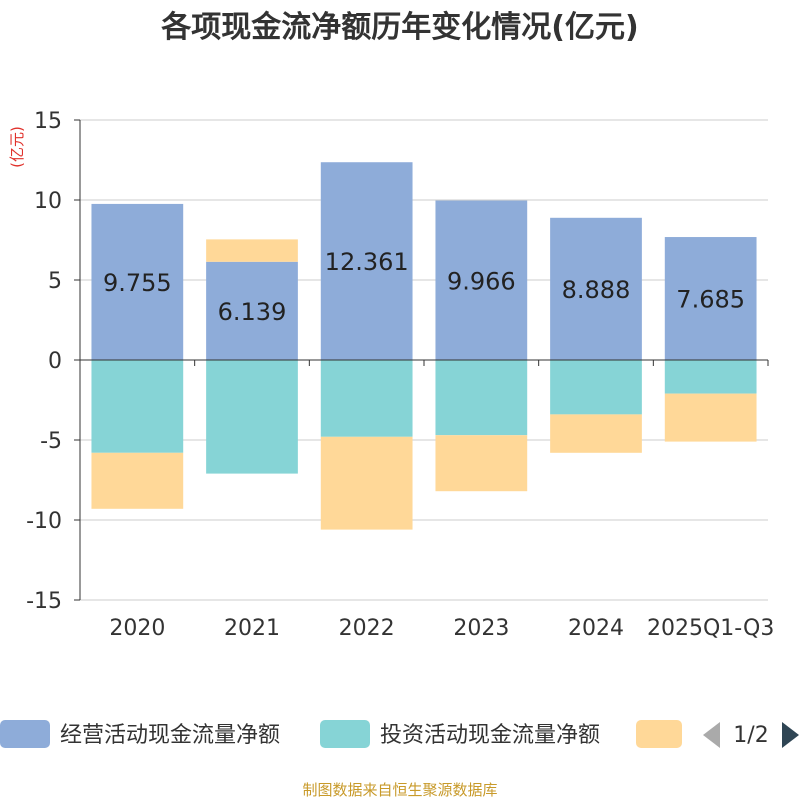  Describe the element at coordinates (44, 601) in the screenshot. I see `y-tick-label: -15` at that location.